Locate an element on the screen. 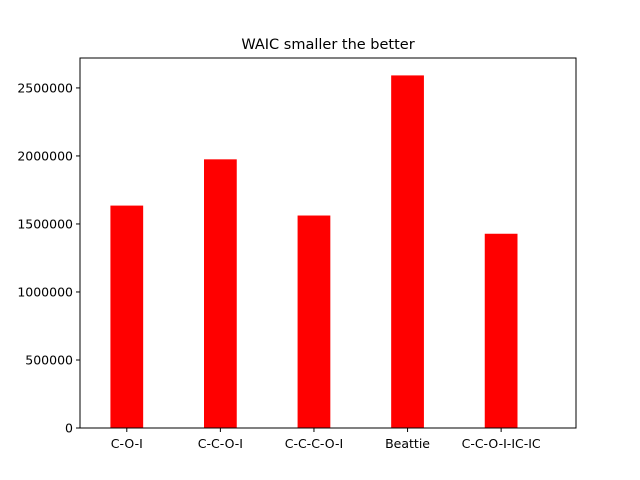  x-tick-label: C-O-I is located at coordinates (127, 443).